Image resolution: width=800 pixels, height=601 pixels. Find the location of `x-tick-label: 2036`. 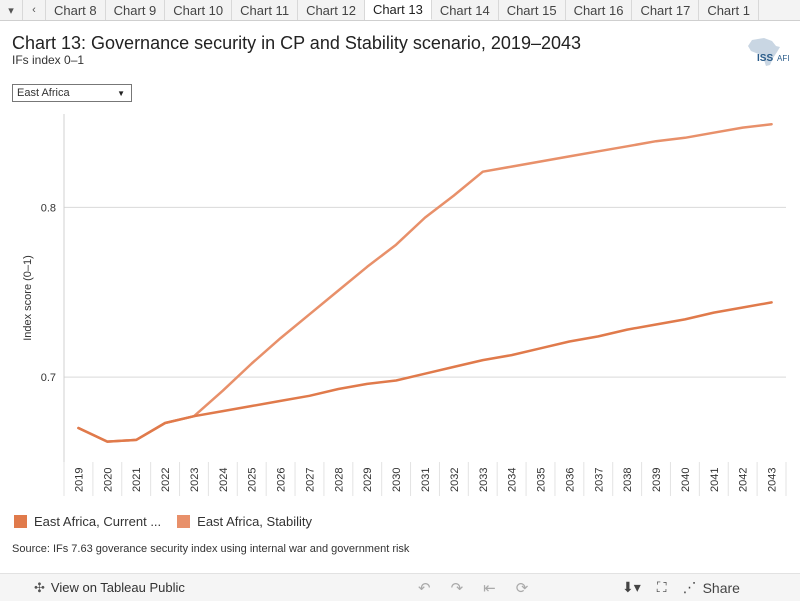

x-tick-label: 2036 is located at coordinates (570, 480).